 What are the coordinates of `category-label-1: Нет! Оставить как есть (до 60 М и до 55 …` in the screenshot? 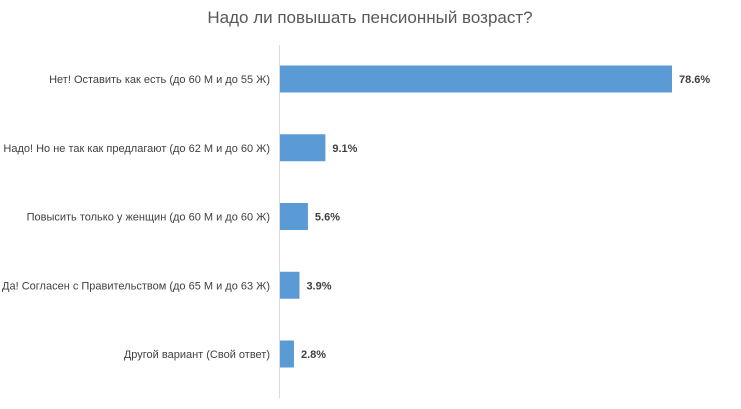 It's located at (159, 80).